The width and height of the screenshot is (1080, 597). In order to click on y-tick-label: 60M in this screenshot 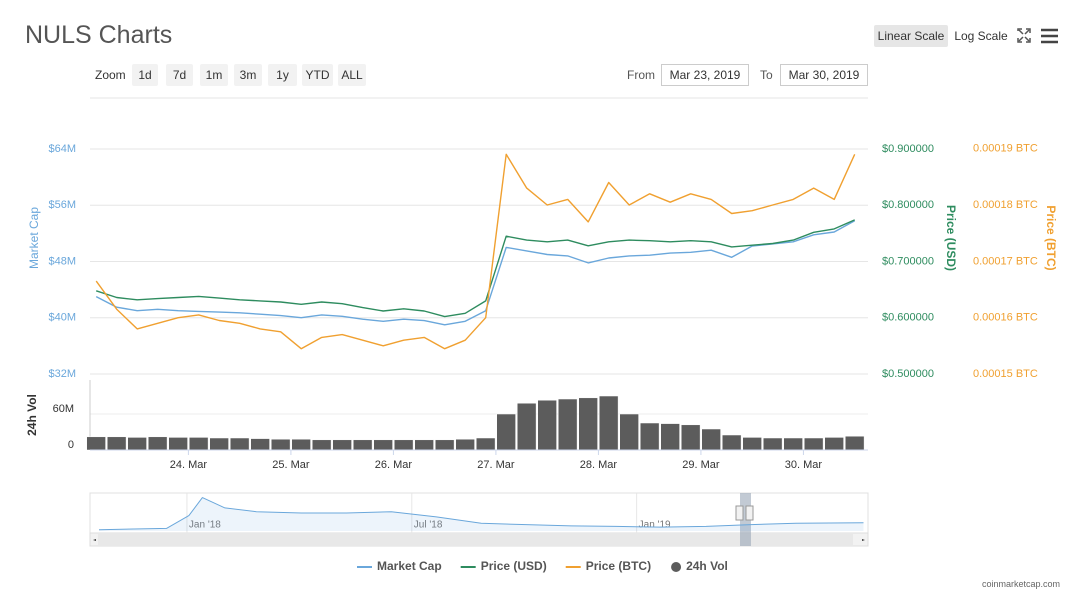, I will do `click(63, 409)`.